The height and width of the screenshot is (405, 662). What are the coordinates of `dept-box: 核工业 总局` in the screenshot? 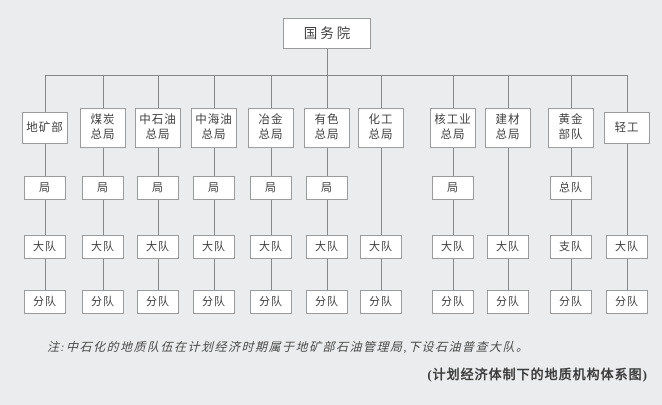 It's located at (453, 128).